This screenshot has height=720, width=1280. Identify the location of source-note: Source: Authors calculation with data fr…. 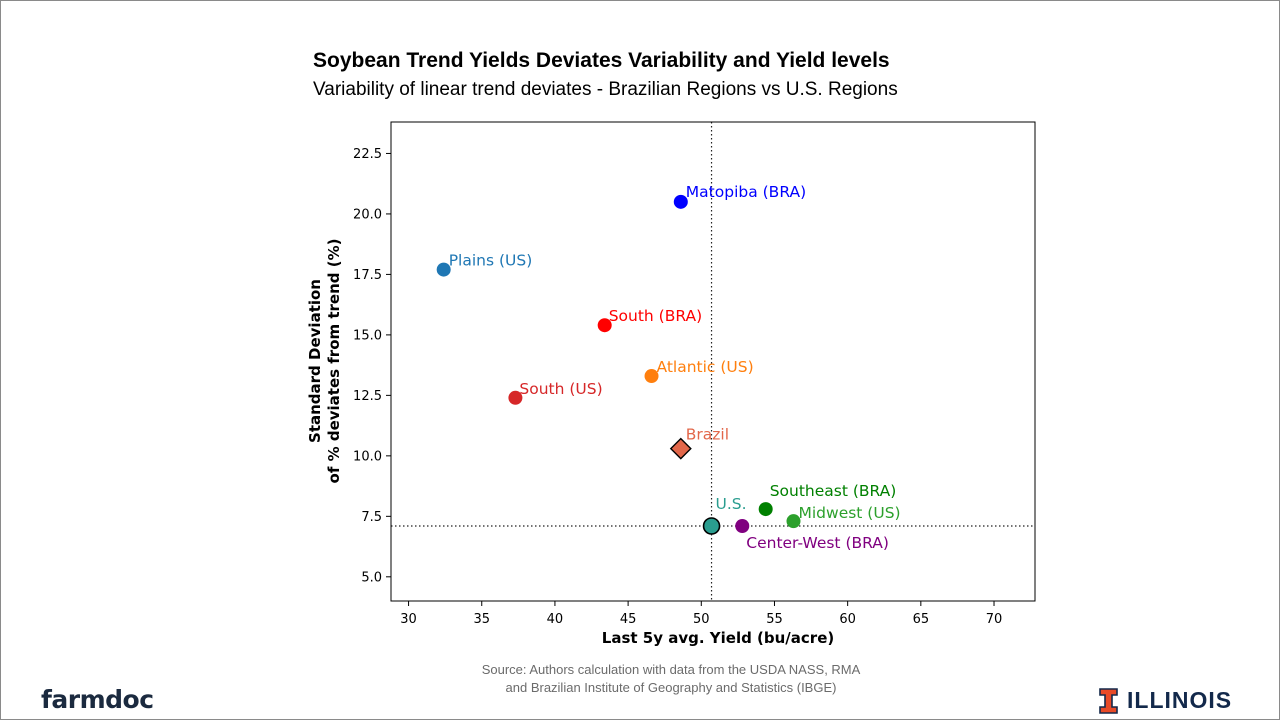
(671, 679).